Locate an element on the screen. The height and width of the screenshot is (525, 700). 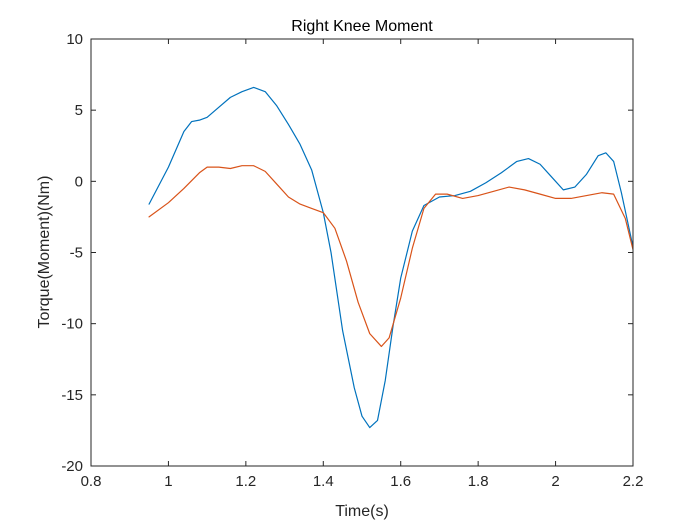
y-tick-label: 10 is located at coordinates (74, 39).